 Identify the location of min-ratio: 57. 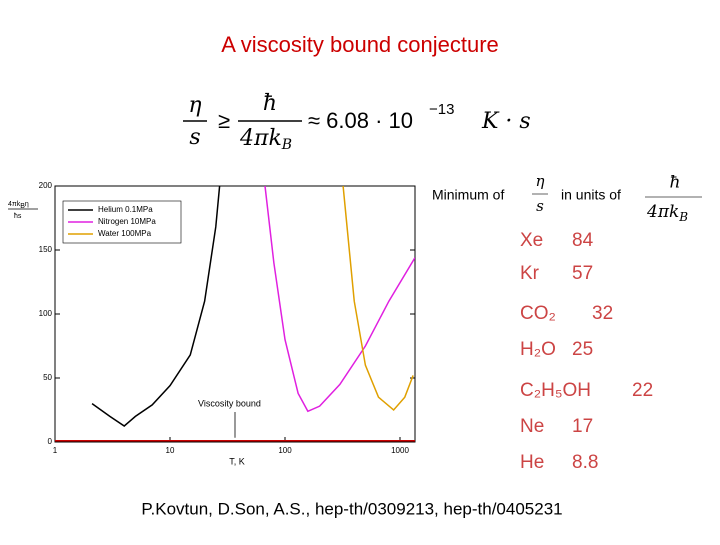
(582, 273).